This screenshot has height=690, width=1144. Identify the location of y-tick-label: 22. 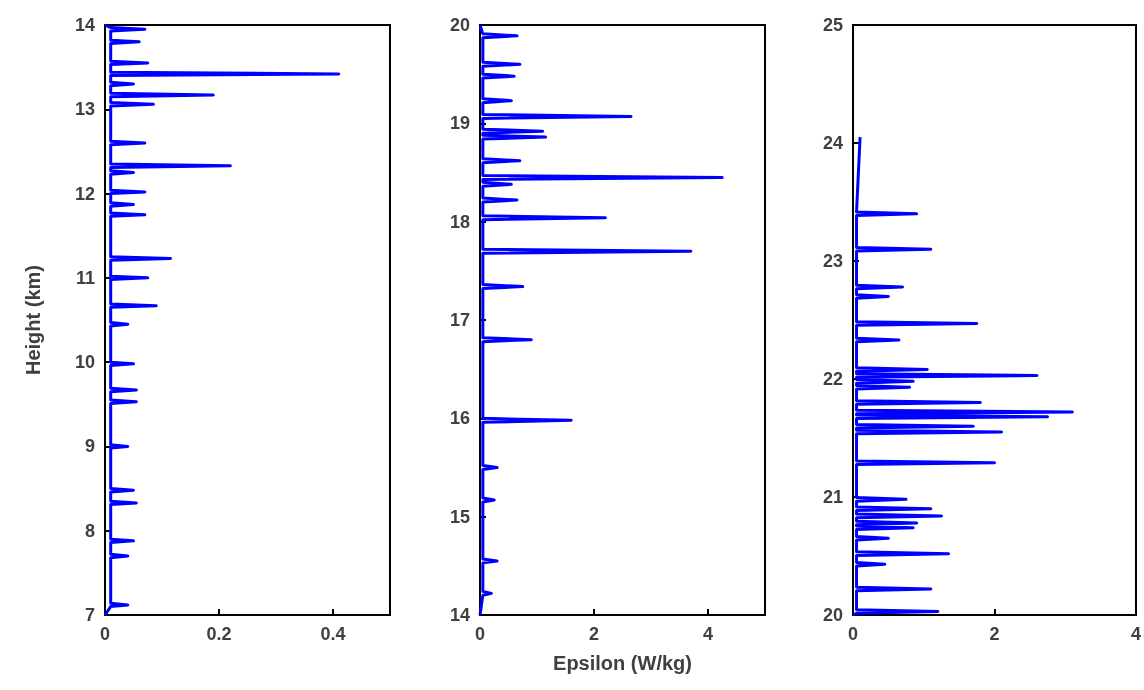
(832, 379).